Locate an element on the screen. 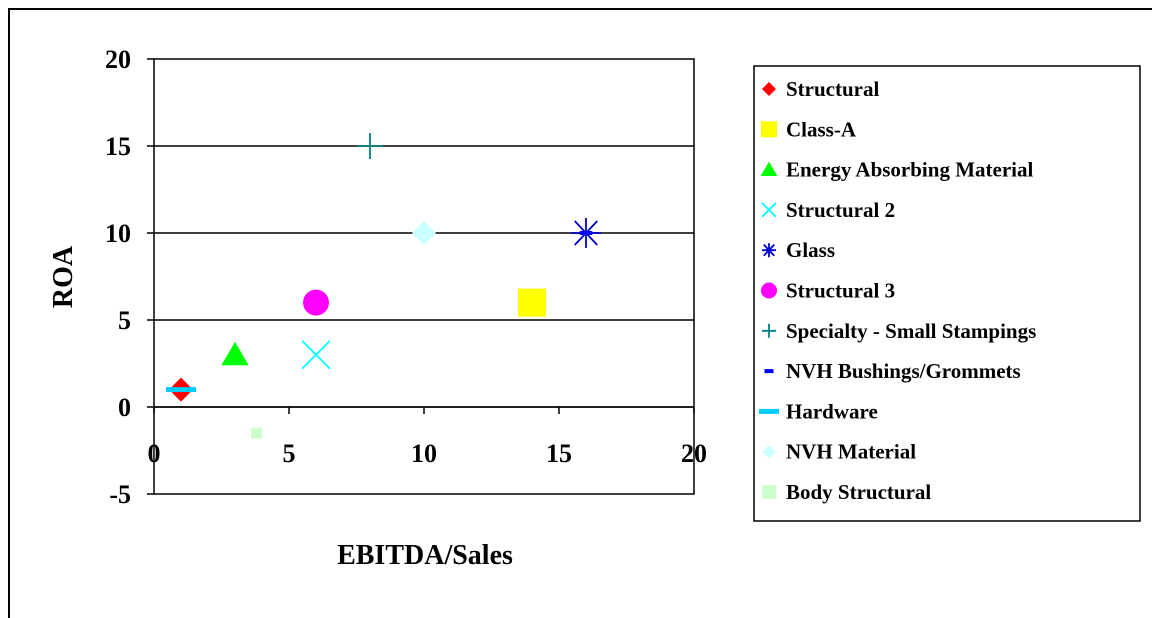 The image size is (1152, 618). legend-label: Structural 3 is located at coordinates (840, 291).